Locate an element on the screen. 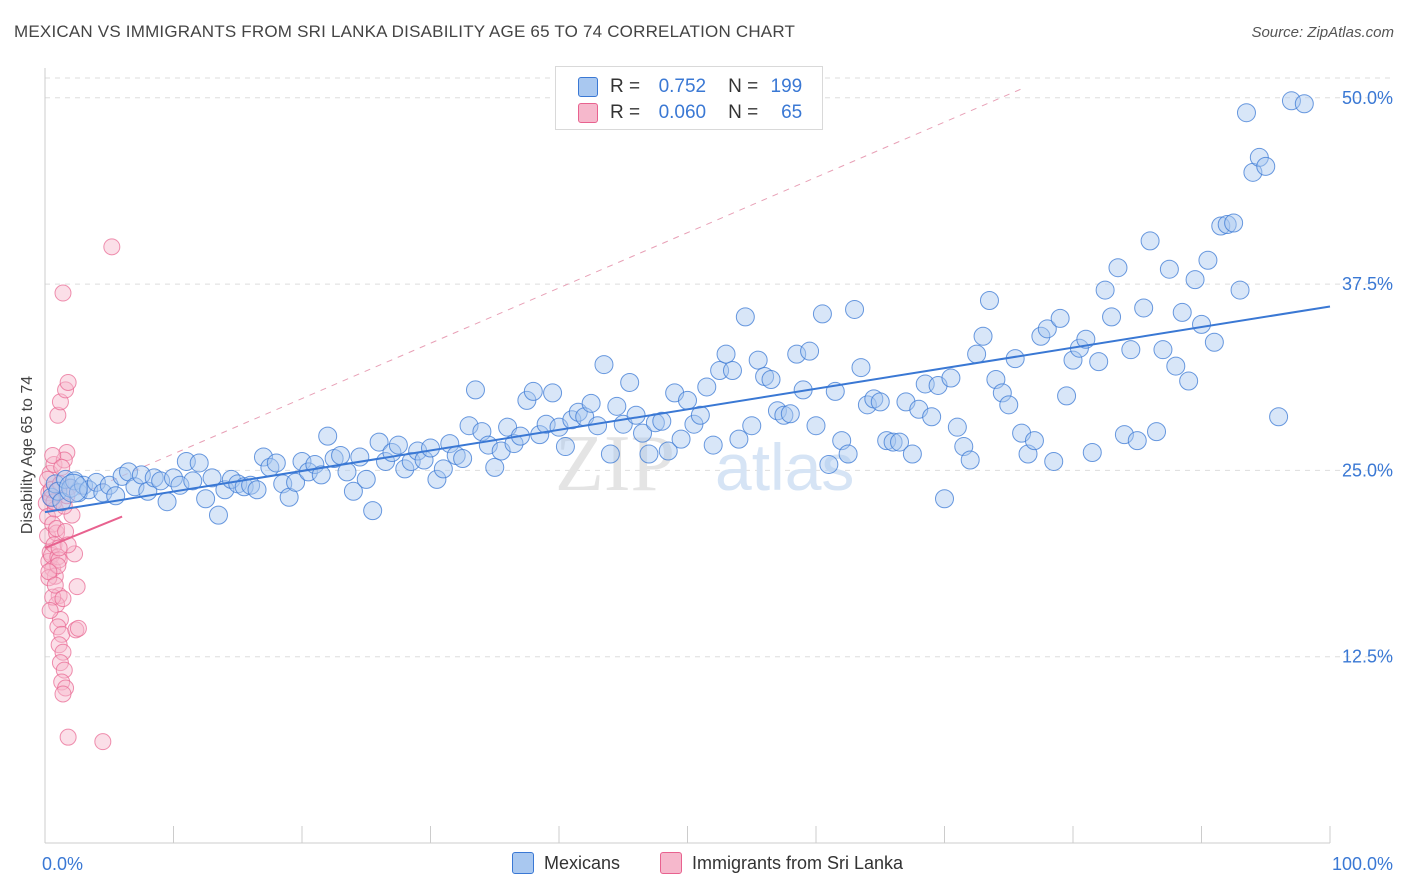 The width and height of the screenshot is (1406, 892). legend-item-sri-lanka: Immigrants from Sri Lanka is located at coordinates (781, 863).